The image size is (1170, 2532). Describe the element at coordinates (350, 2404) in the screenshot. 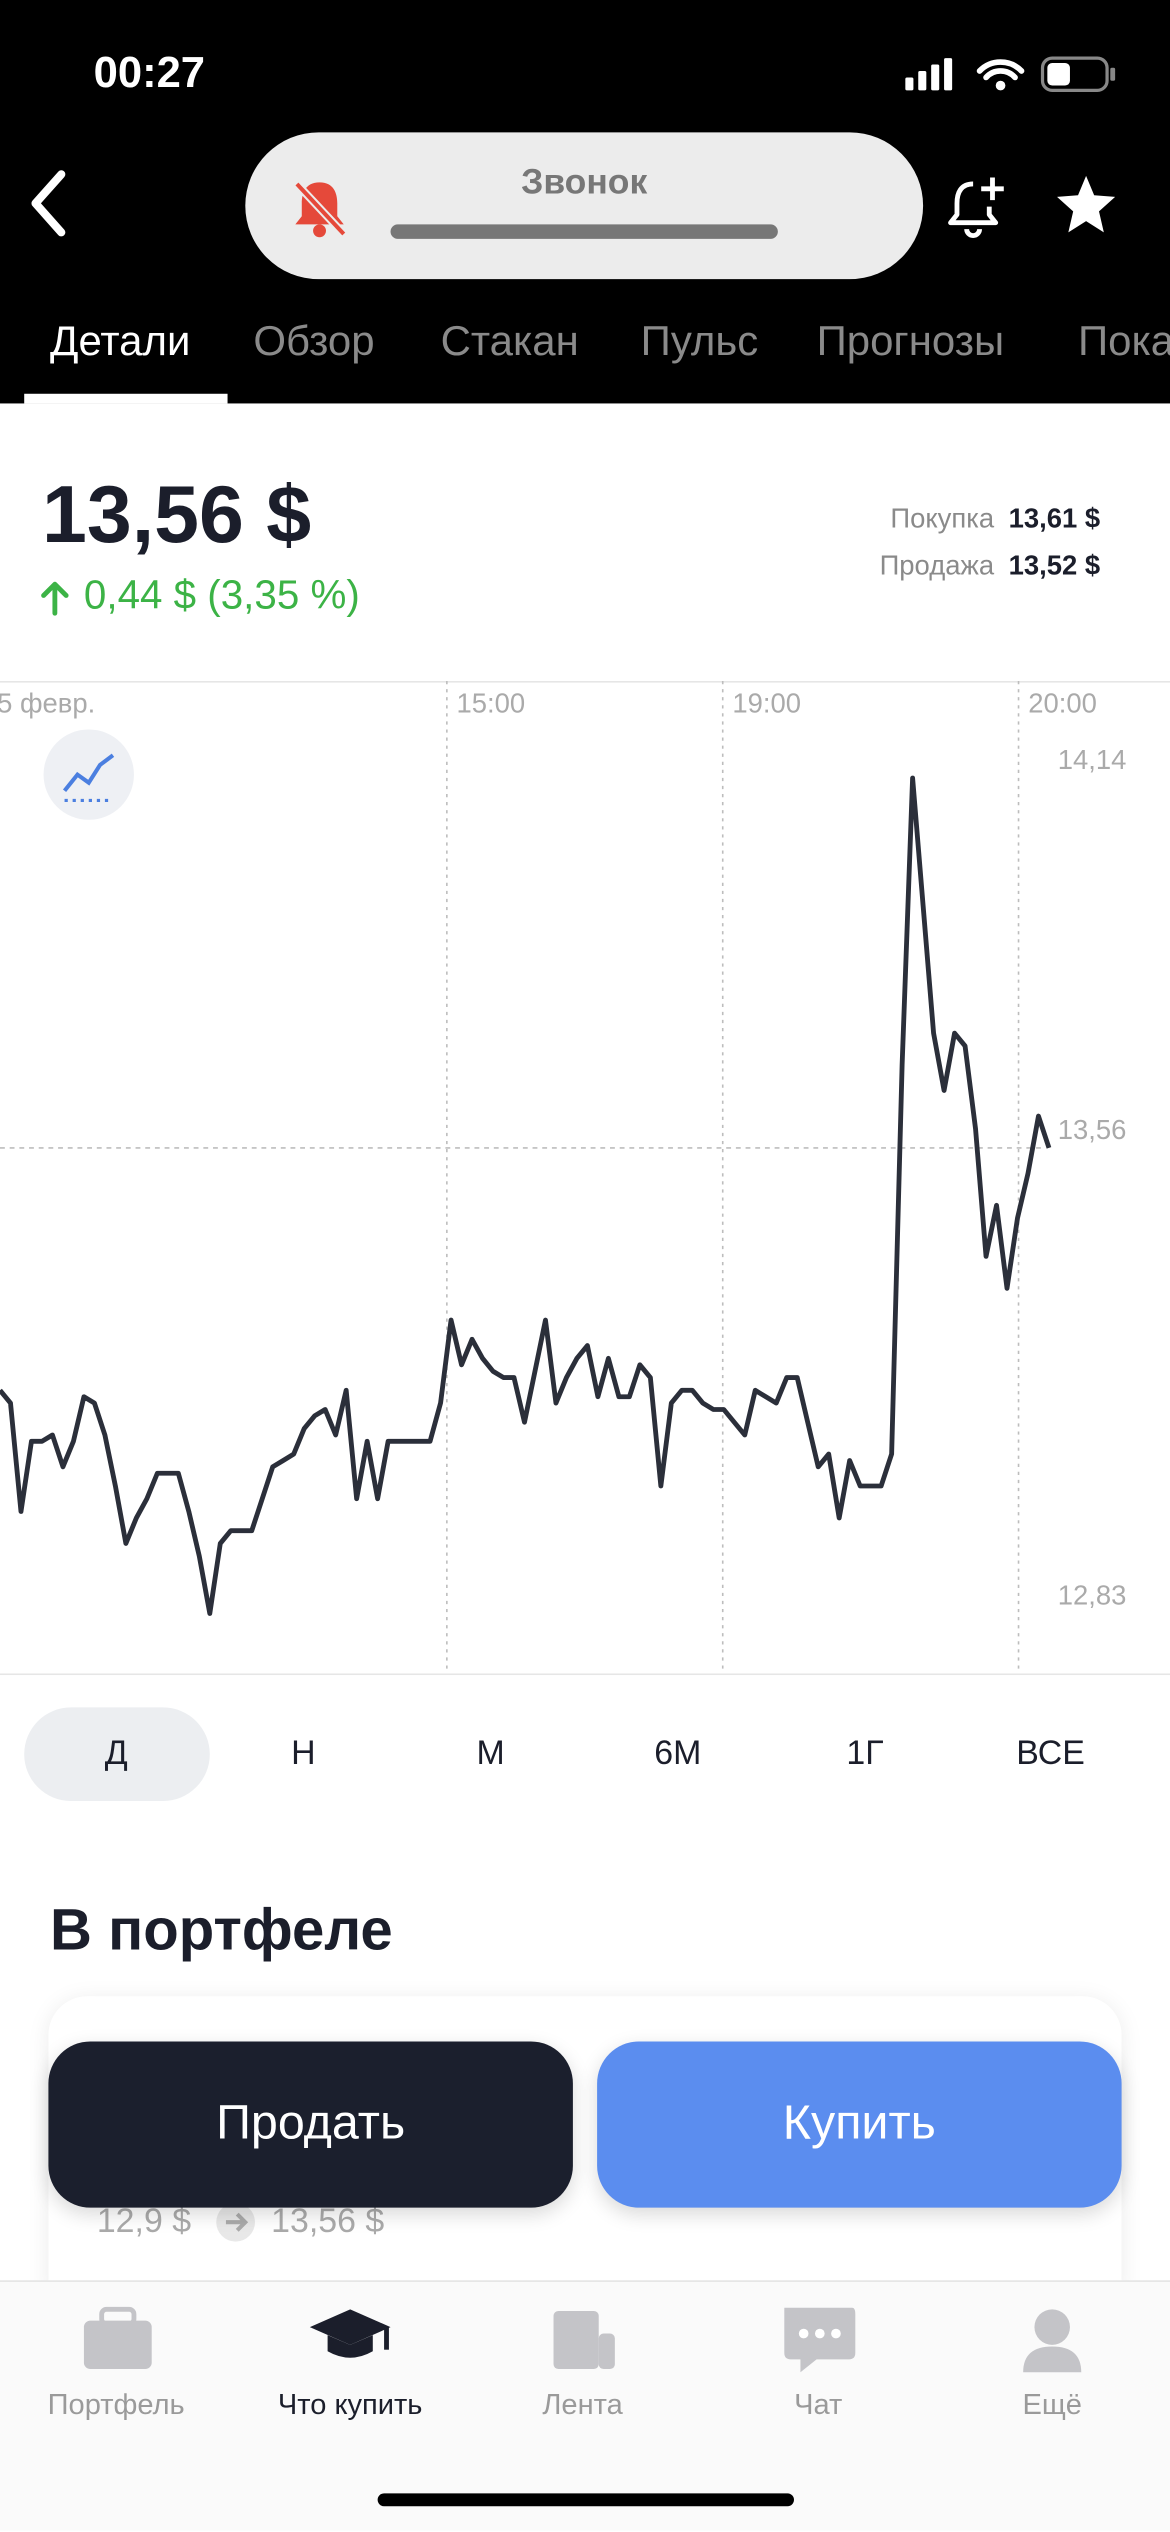

I see `nav-label: Что купить` at that location.